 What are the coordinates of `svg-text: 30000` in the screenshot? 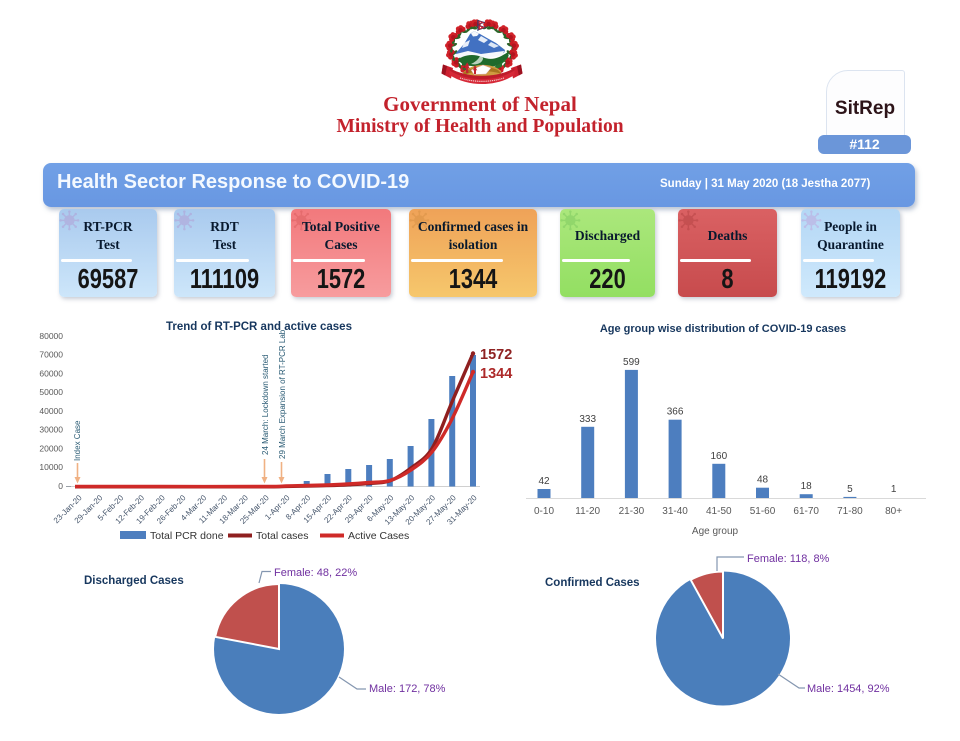 It's located at (51, 430).